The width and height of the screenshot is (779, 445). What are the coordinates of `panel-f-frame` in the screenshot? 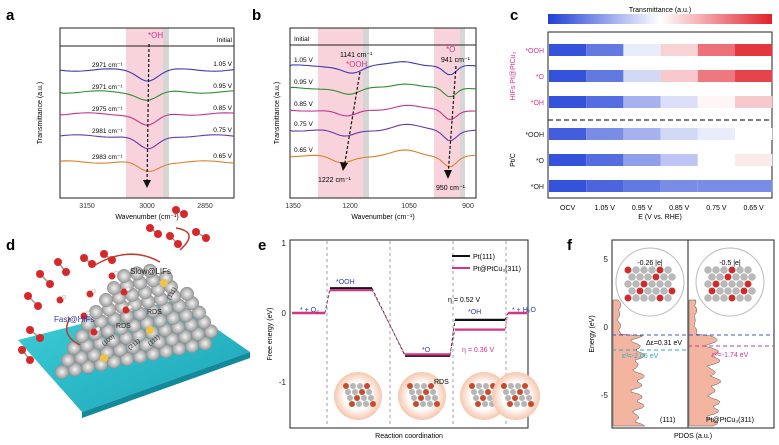 It's located at (693, 334).